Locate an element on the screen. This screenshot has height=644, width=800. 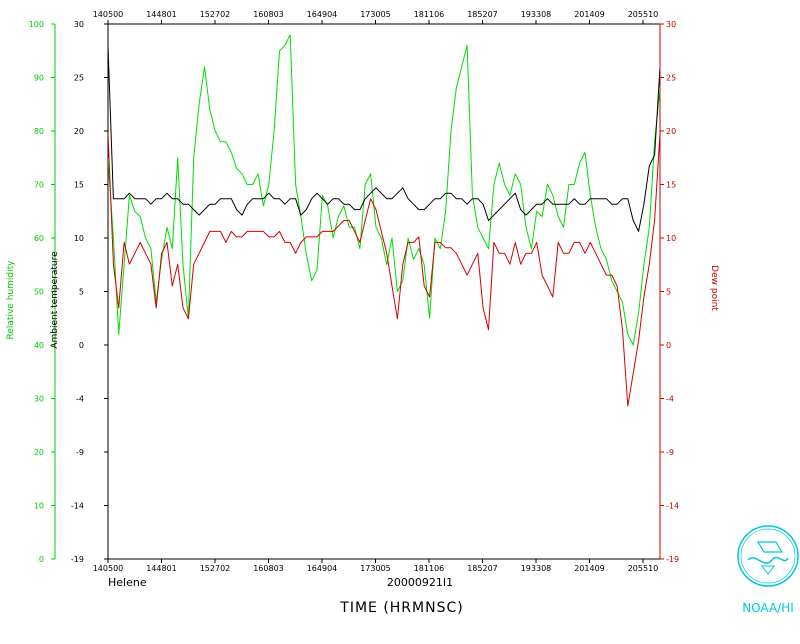
x-axis-label: TIME (HRMNSC) is located at coordinates (401, 608).